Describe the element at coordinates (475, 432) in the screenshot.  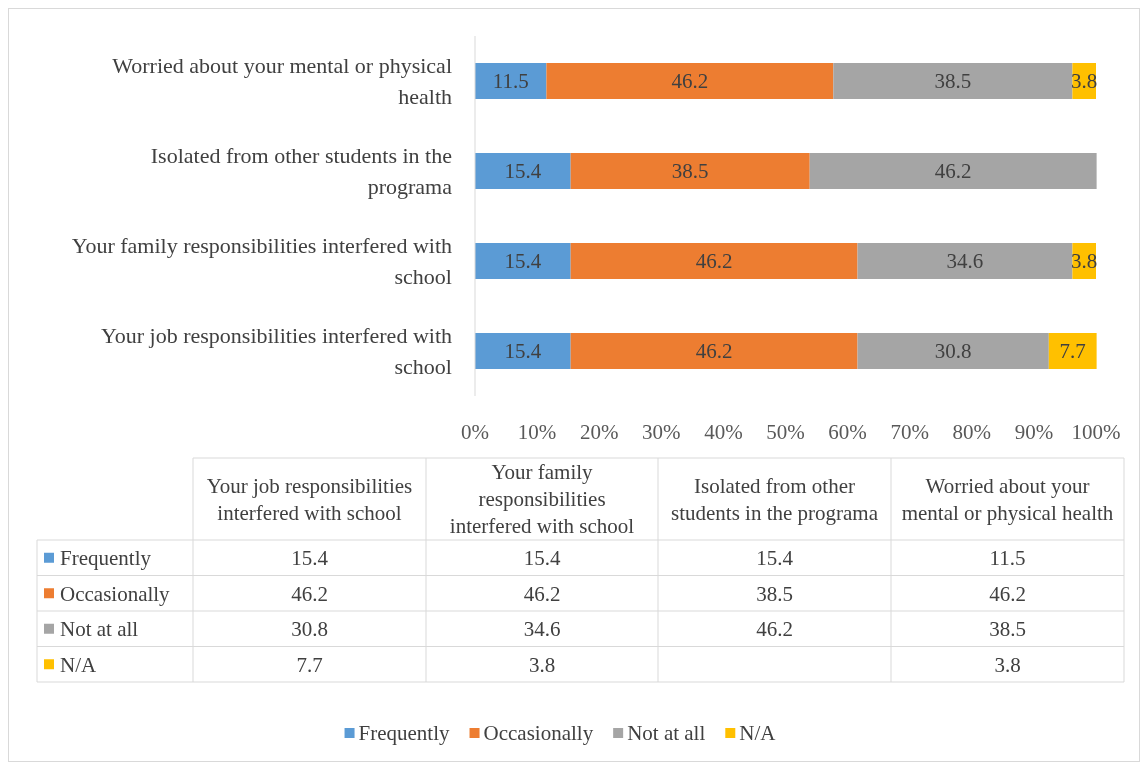
I see `x-tick-label: 0%` at that location.